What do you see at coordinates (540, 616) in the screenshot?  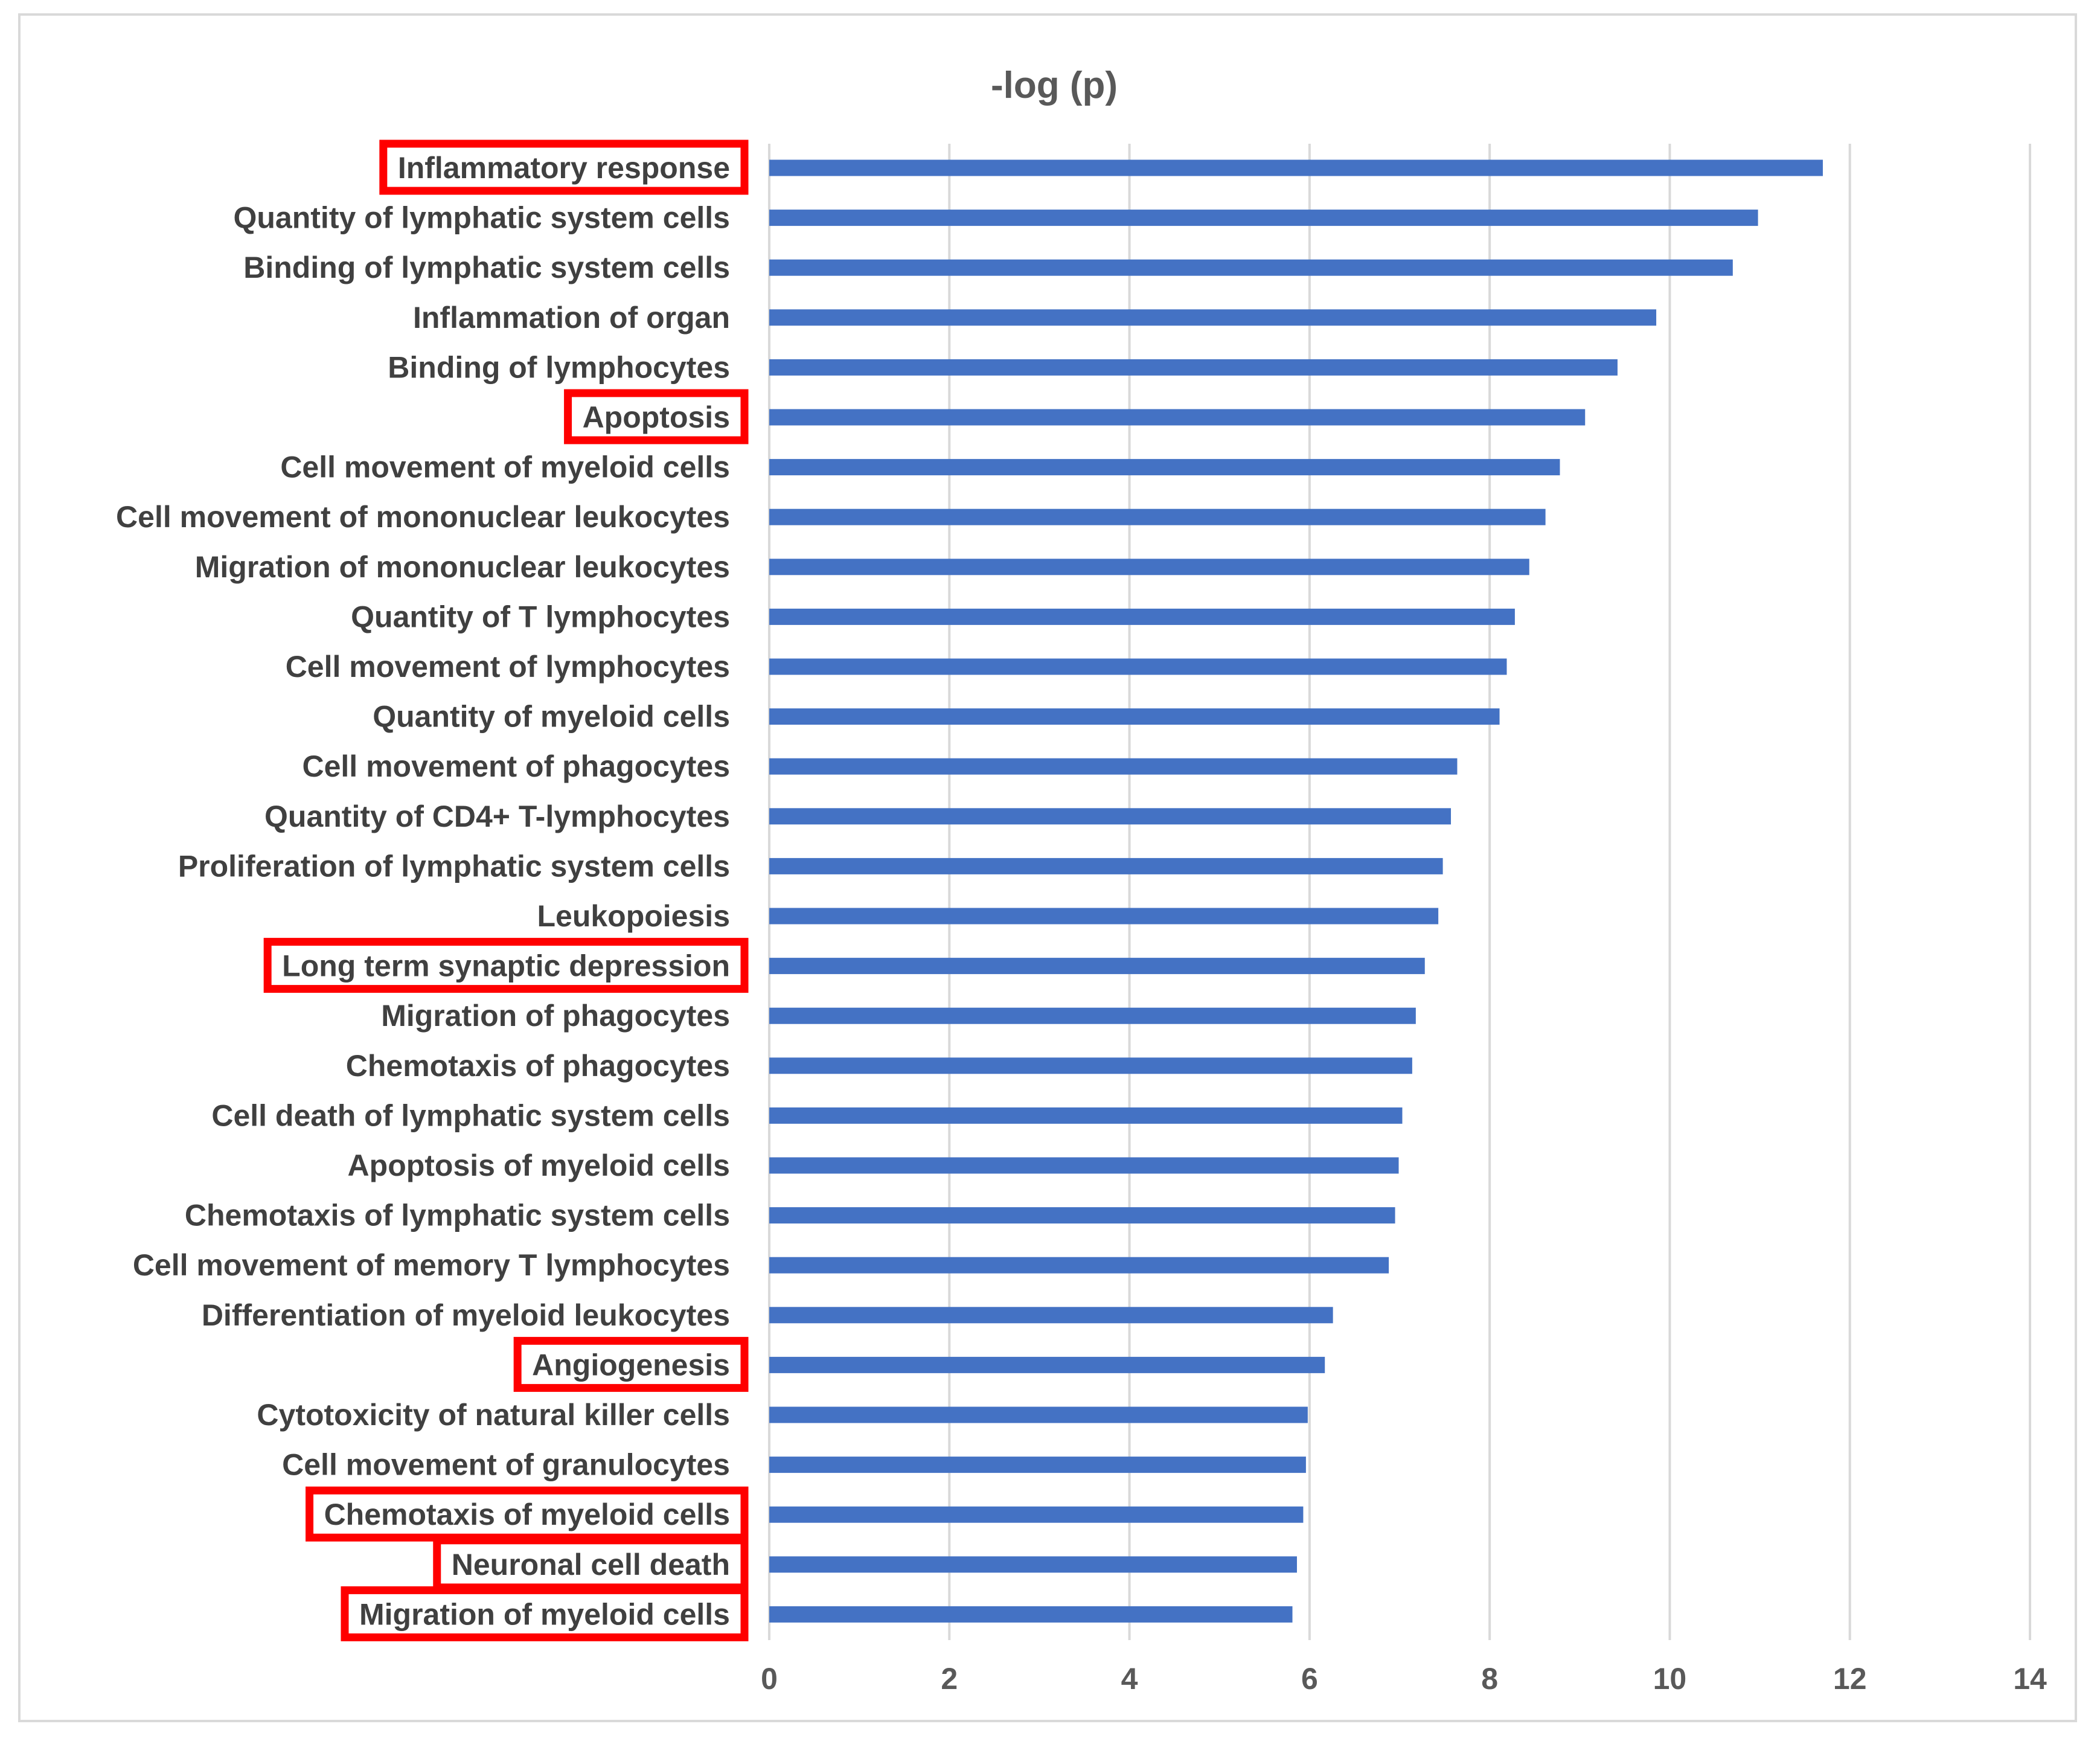 I see `category-label: Quantity of T lymphocytes` at bounding box center [540, 616].